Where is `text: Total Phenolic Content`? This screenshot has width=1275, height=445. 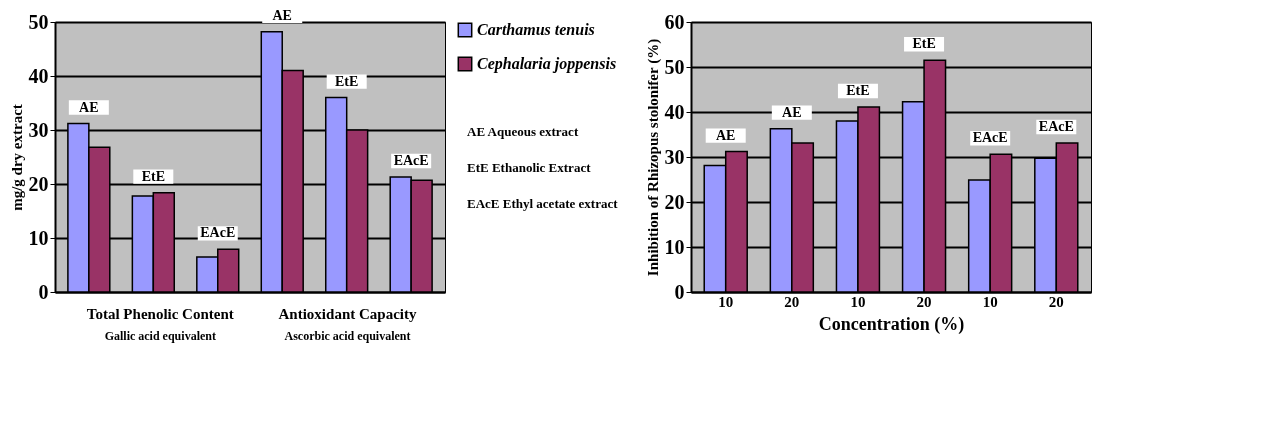
text: Total Phenolic Content is located at coordinates (160, 314).